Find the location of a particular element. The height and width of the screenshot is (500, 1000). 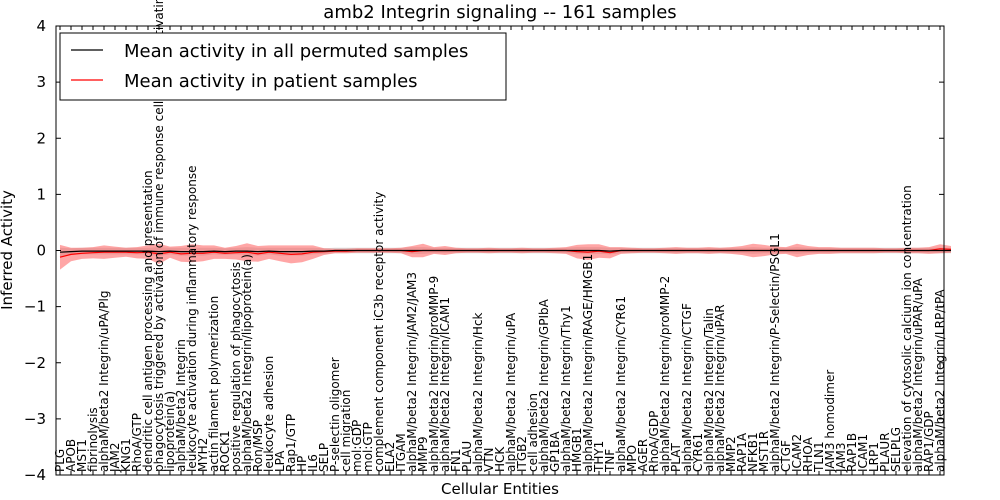

entity-label: ICAM1 is located at coordinates (863, 453).